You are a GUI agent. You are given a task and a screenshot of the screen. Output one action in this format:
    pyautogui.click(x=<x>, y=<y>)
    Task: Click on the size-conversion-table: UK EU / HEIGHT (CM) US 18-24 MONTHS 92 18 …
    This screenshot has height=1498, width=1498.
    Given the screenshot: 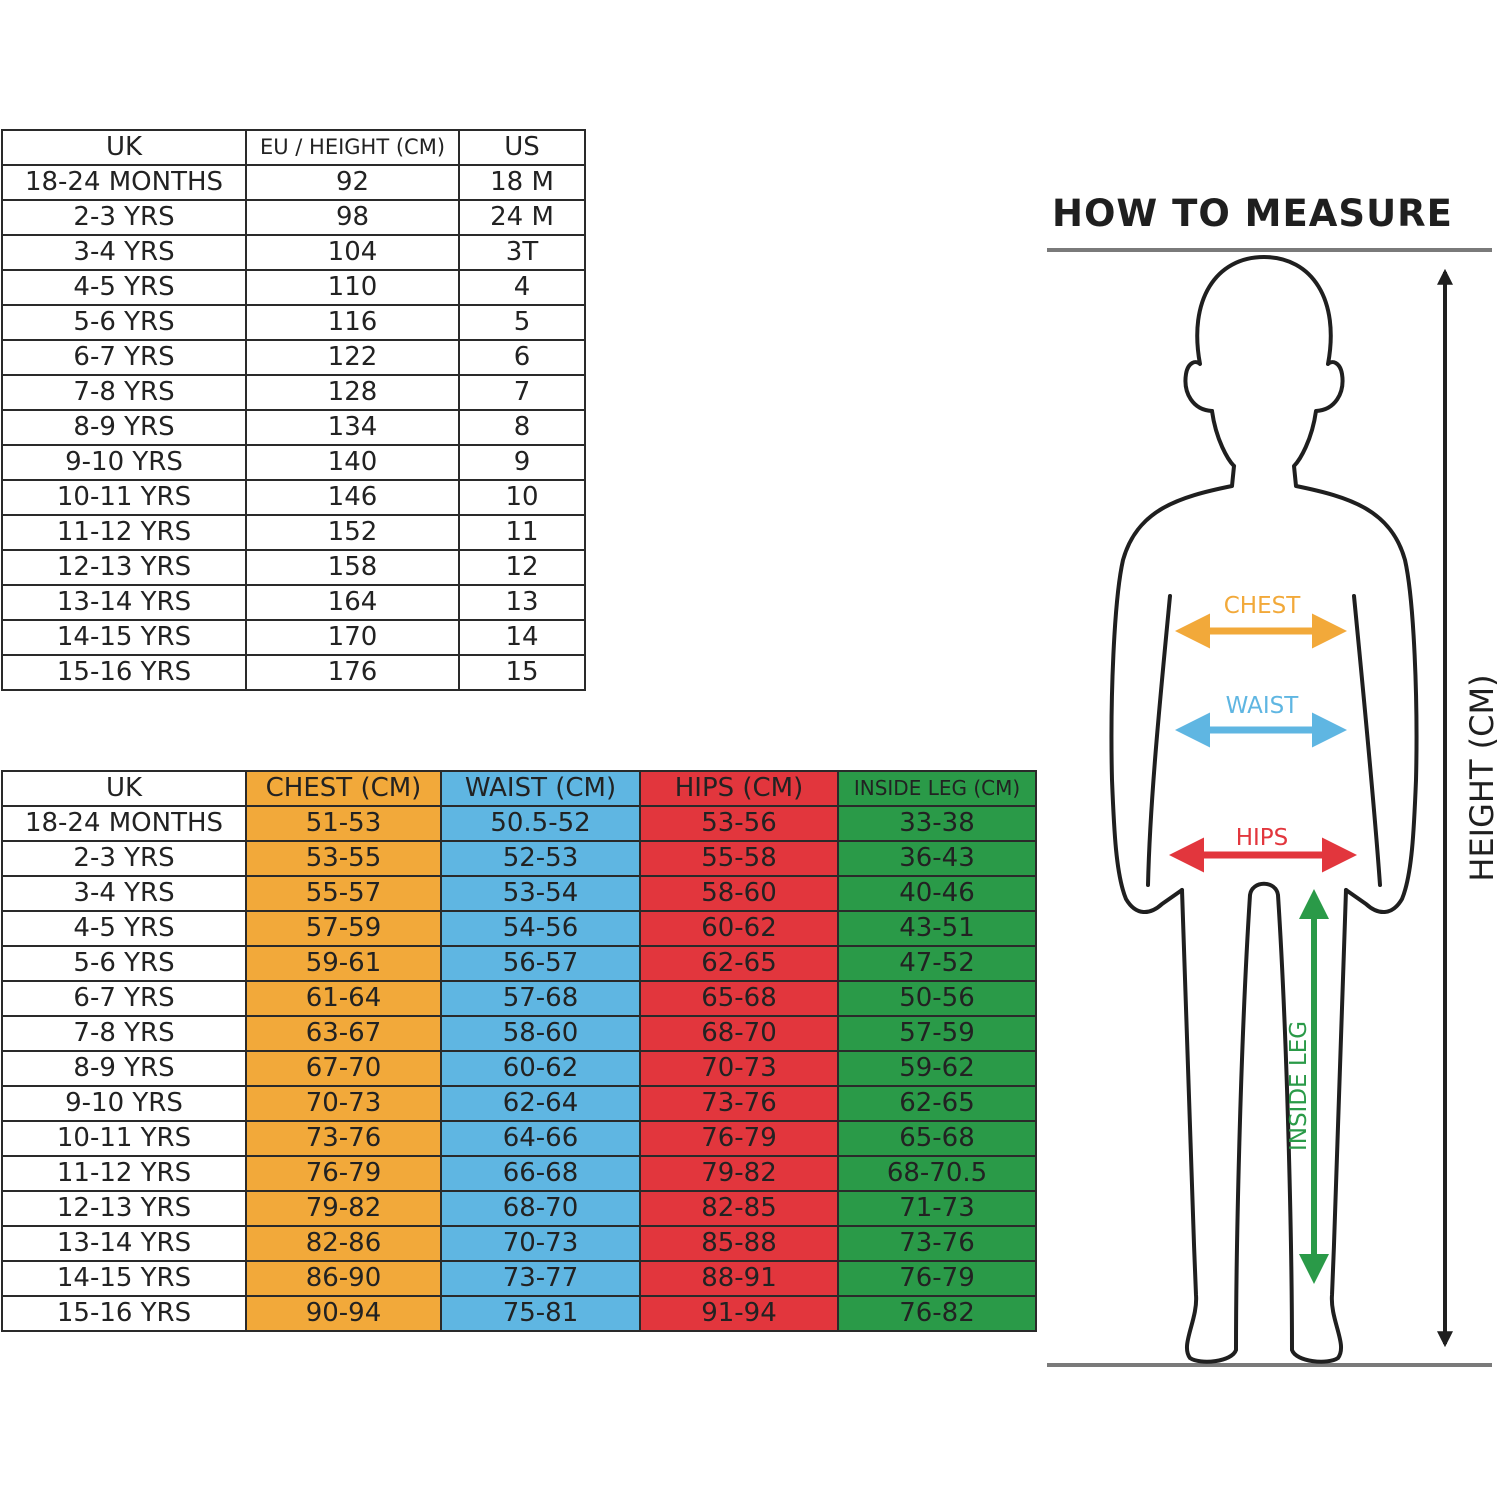 What is the action you would take?
    pyautogui.click(x=293, y=410)
    